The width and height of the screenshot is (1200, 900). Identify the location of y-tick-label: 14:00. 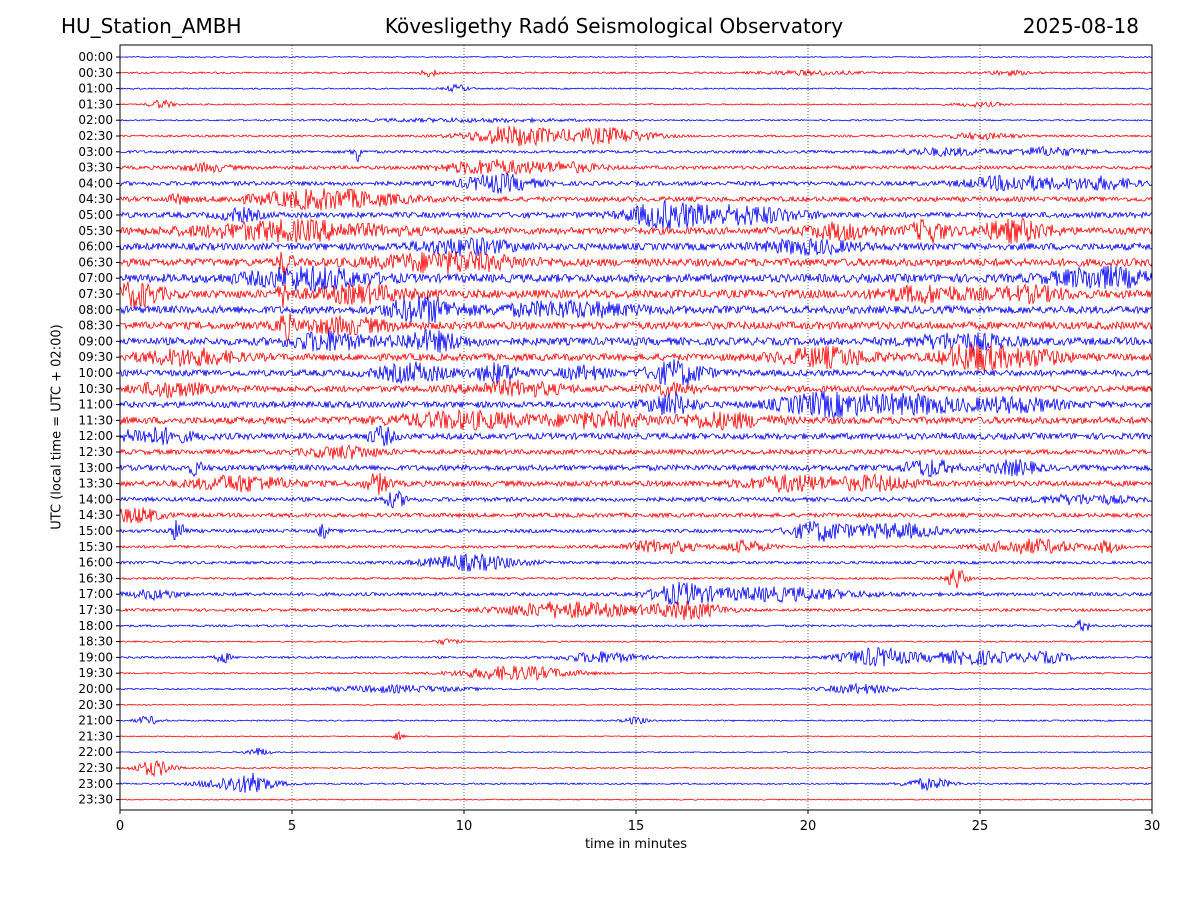
(95, 499).